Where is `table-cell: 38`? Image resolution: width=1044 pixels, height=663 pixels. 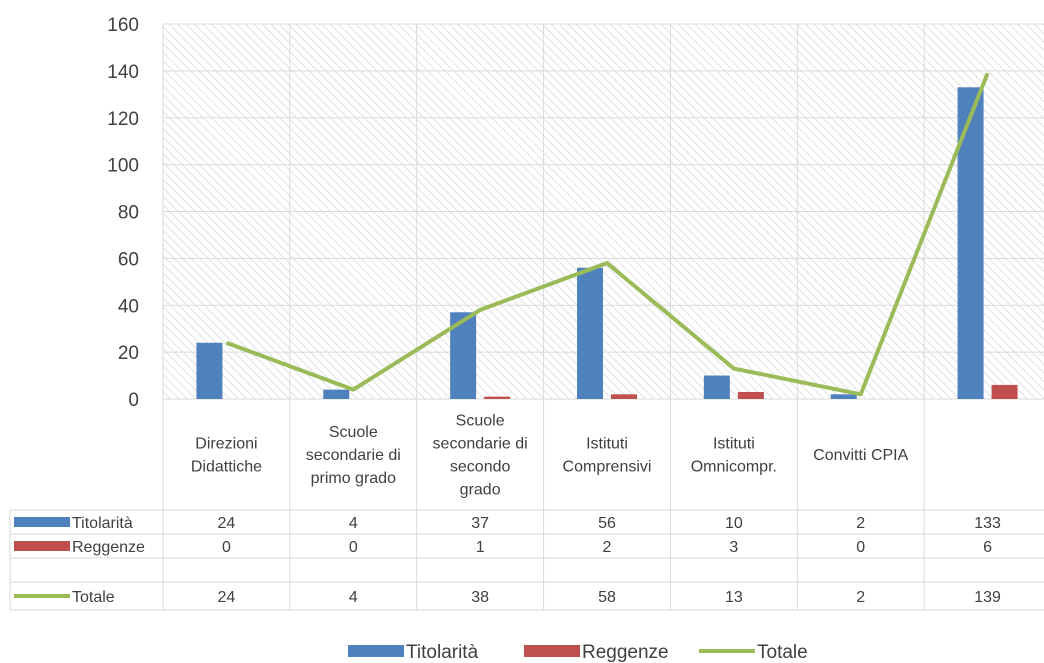
table-cell: 38 is located at coordinates (480, 597).